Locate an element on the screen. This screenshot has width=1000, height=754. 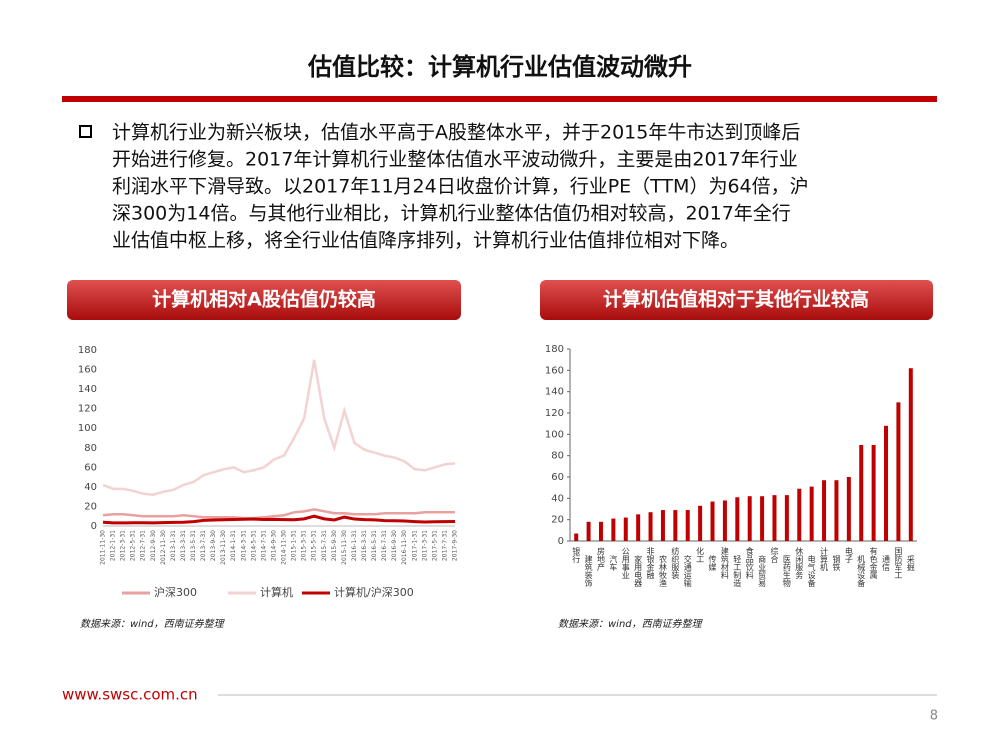
legend-label: 沪深300 is located at coordinates (175, 592).